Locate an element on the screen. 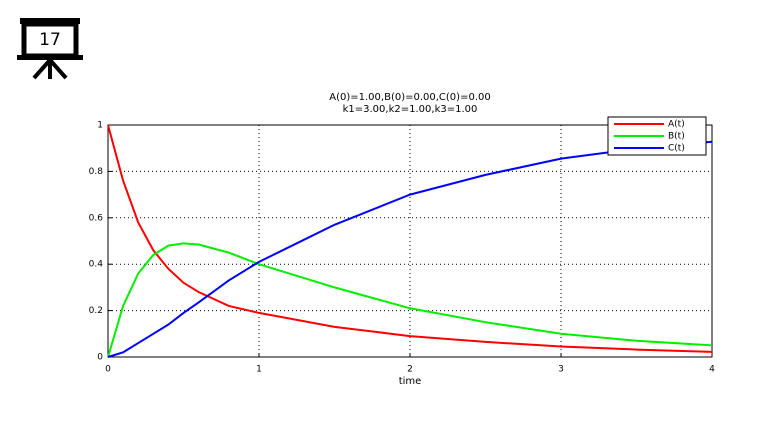  chart-subtitle: k1=3.00,k2=1.00,k3=1.00 is located at coordinates (410, 109).